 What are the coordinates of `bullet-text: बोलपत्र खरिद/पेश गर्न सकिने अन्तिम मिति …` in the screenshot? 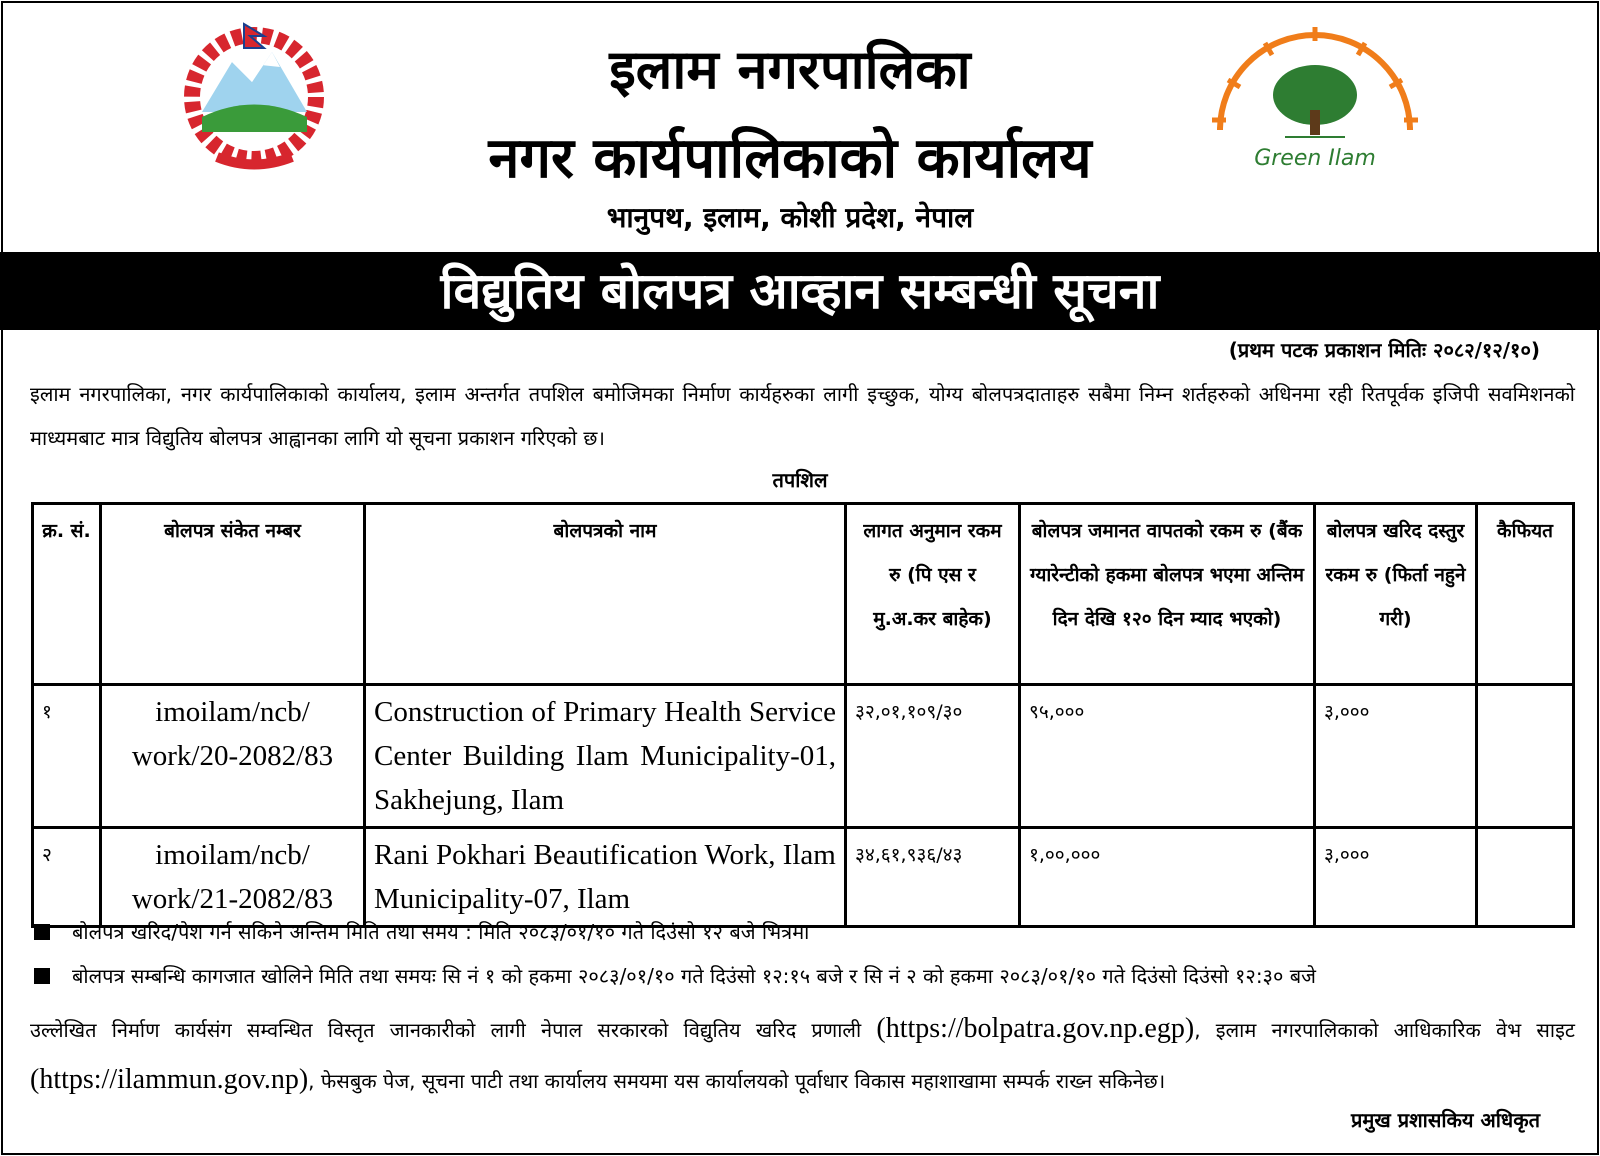 It's located at (441, 932).